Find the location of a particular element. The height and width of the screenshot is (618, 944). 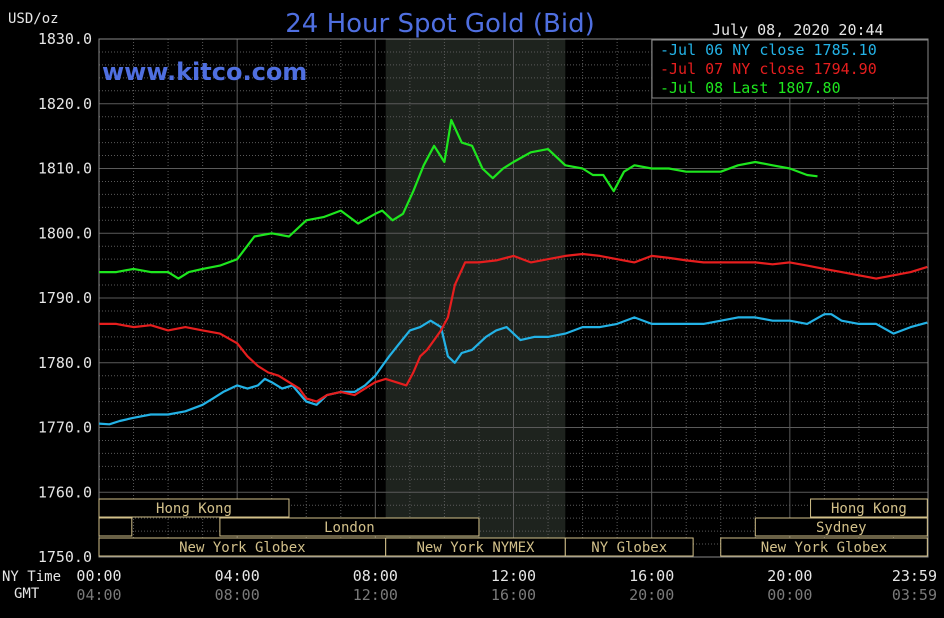

x-tick-label-gmt: 03:59 is located at coordinates (914, 595).